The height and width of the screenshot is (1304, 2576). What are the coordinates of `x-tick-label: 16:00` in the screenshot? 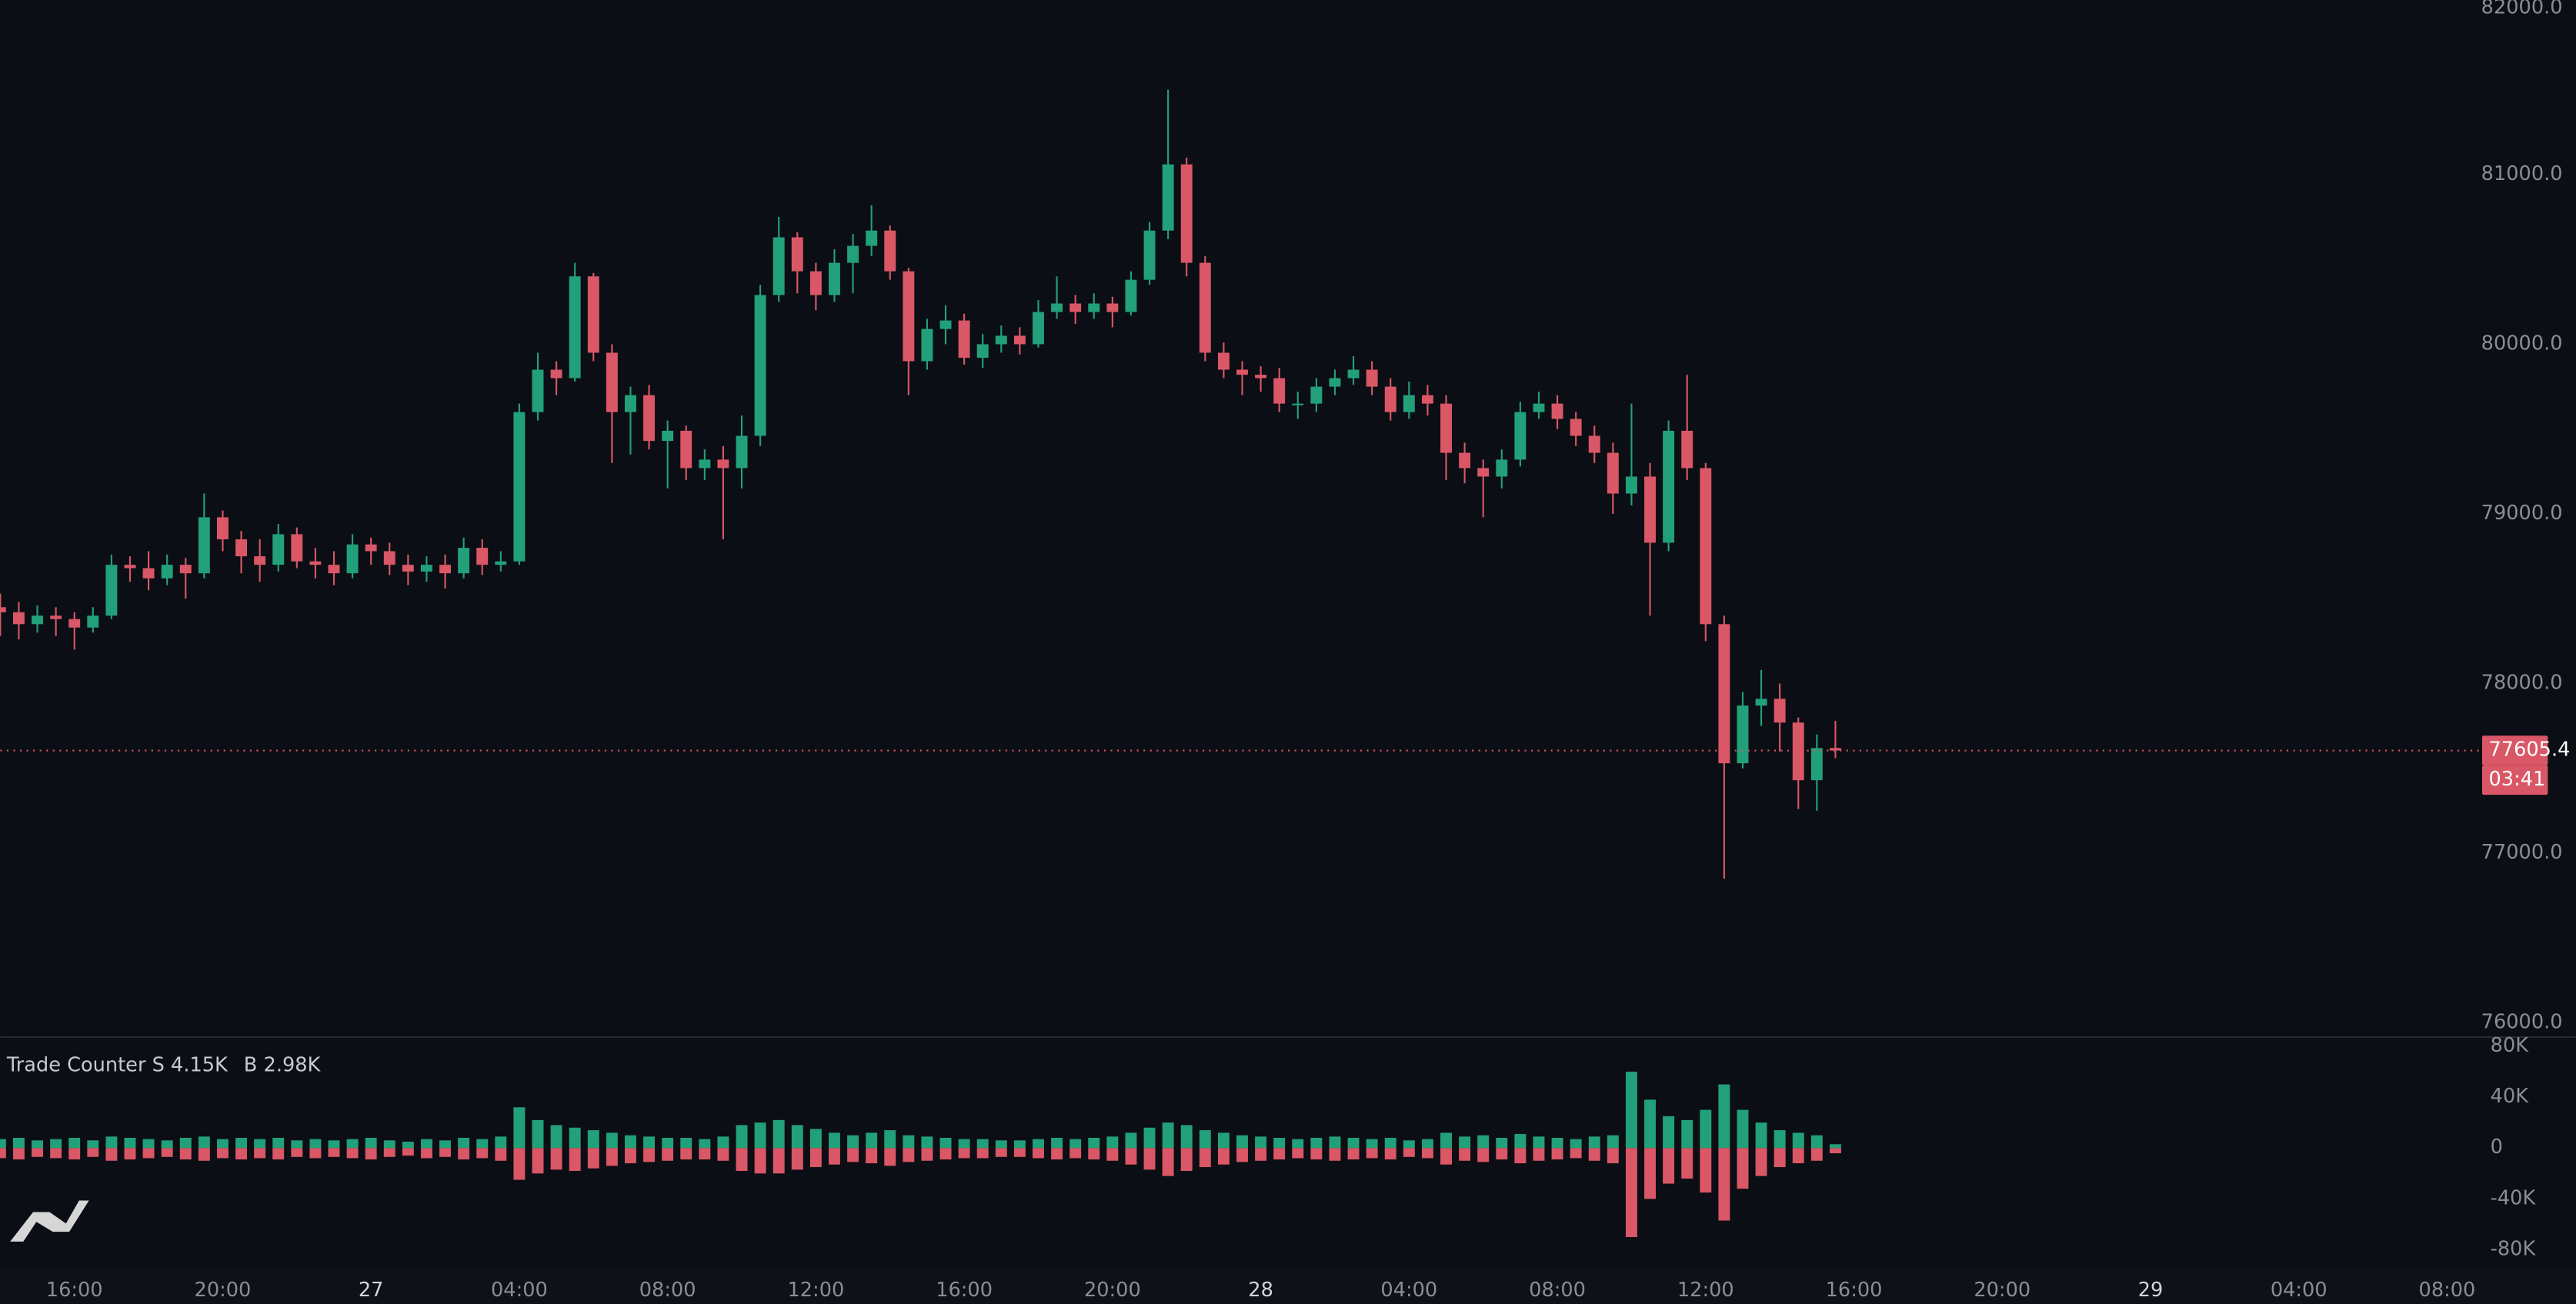 It's located at (74, 1291).